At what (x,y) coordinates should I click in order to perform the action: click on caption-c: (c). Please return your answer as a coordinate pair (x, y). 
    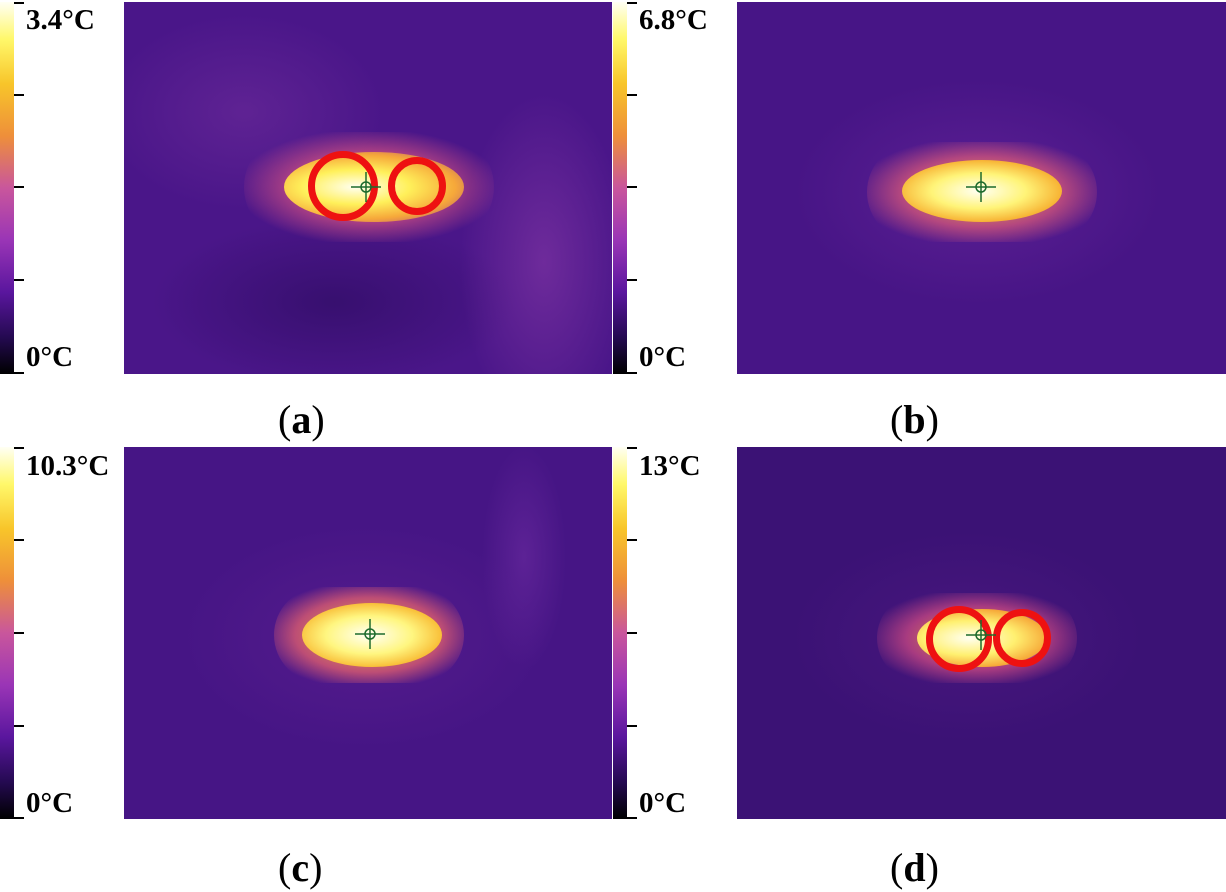
    Looking at the image, I should click on (300, 867).